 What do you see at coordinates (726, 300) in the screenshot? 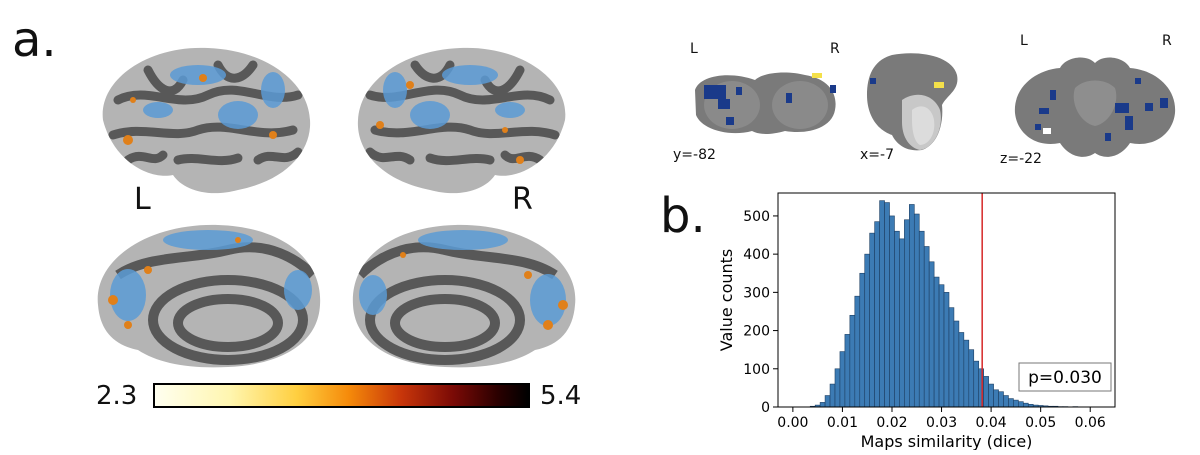
I see `y-axis-label: Value counts` at bounding box center [726, 300].